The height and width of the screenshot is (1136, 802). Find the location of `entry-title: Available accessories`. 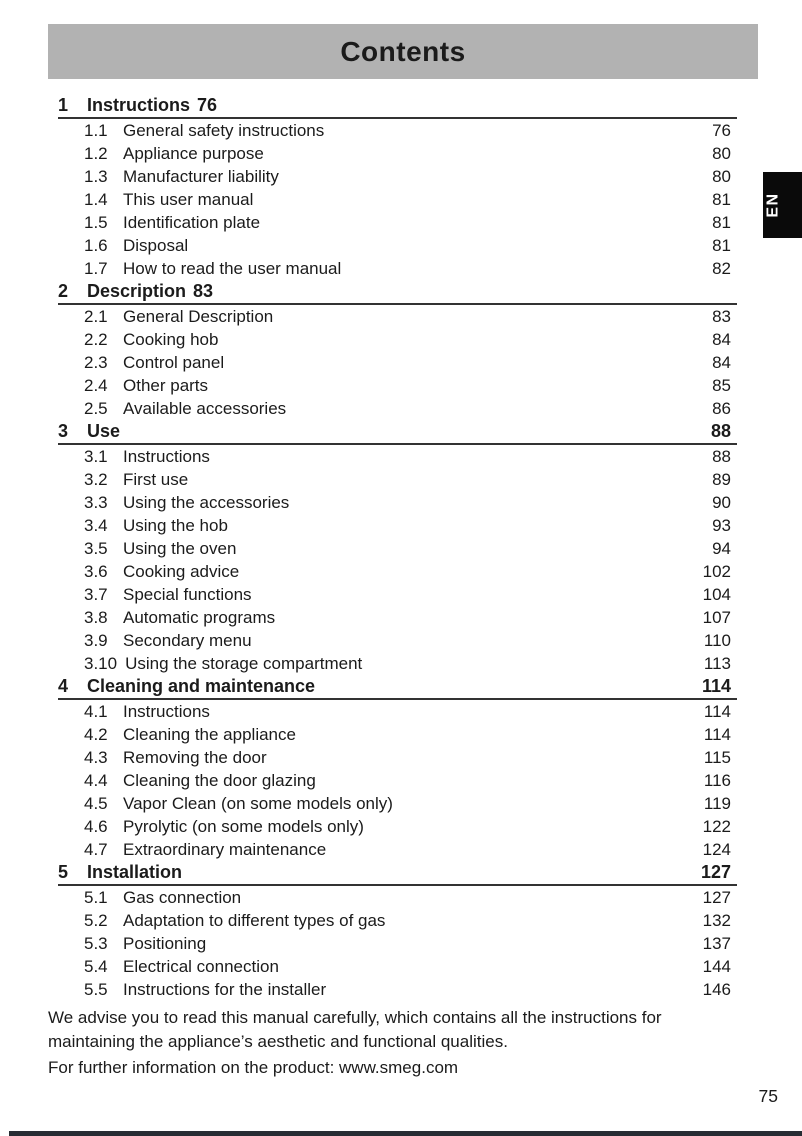

entry-title: Available accessories is located at coordinates (205, 408).